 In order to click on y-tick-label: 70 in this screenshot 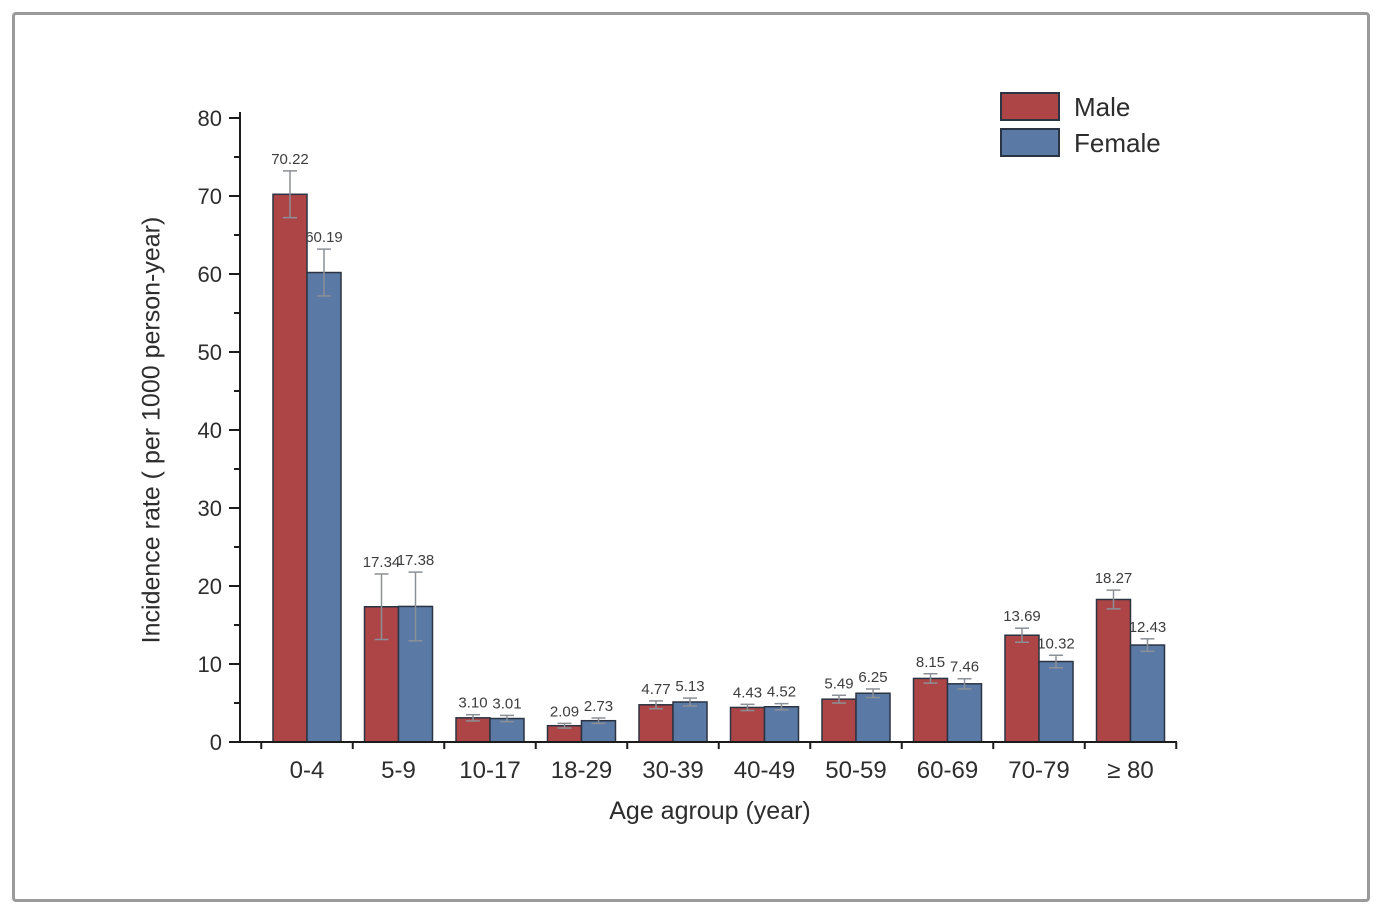, I will do `click(210, 196)`.